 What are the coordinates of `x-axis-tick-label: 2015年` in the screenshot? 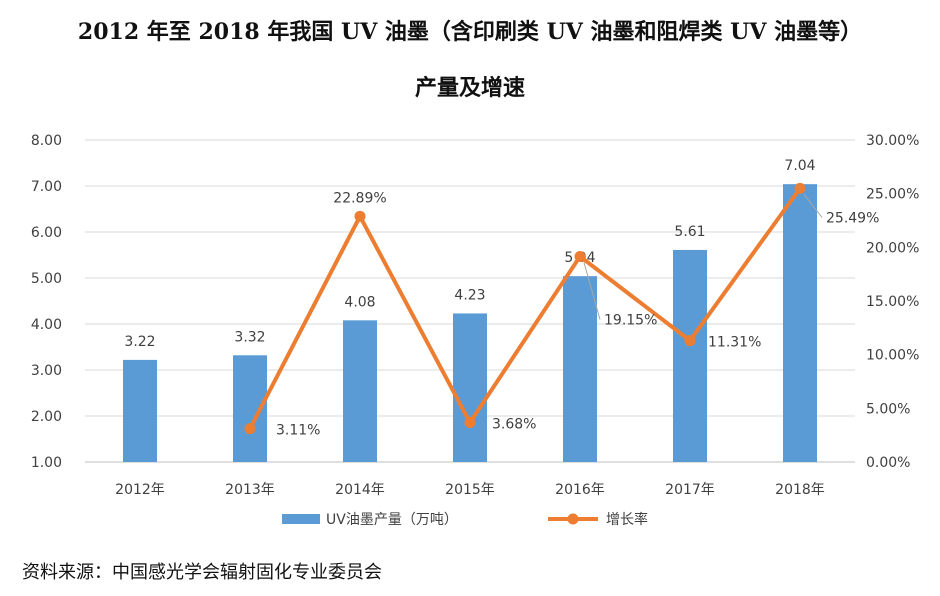 It's located at (470, 490).